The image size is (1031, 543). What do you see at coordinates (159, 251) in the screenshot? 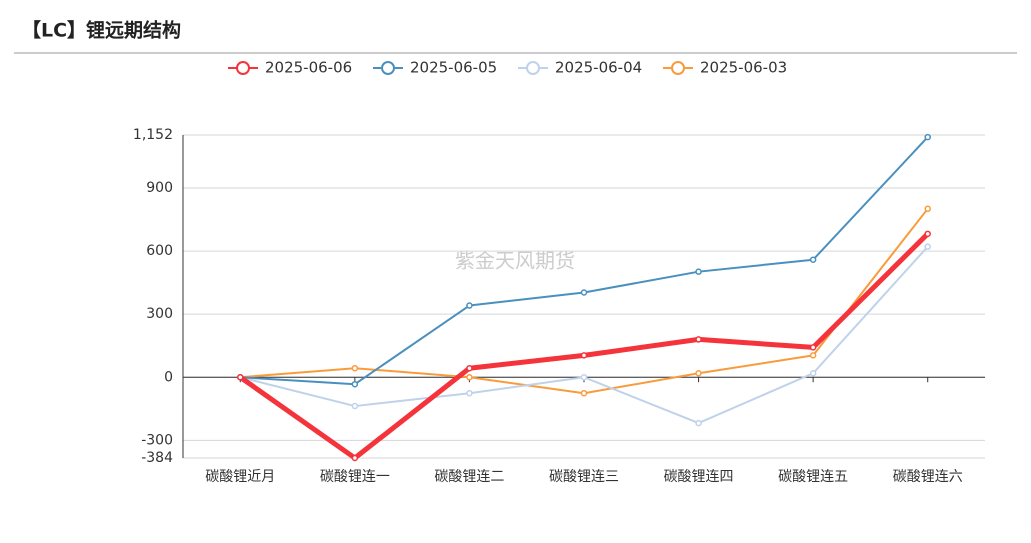
I see `y-tick-label: 600` at bounding box center [159, 251].